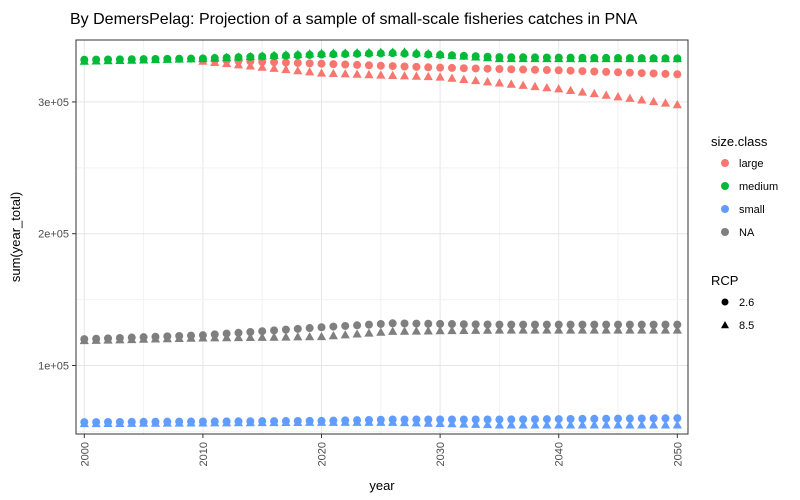 This screenshot has width=800, height=500. What do you see at coordinates (678, 454) in the screenshot?
I see `x-tick-label: 2050` at bounding box center [678, 454].